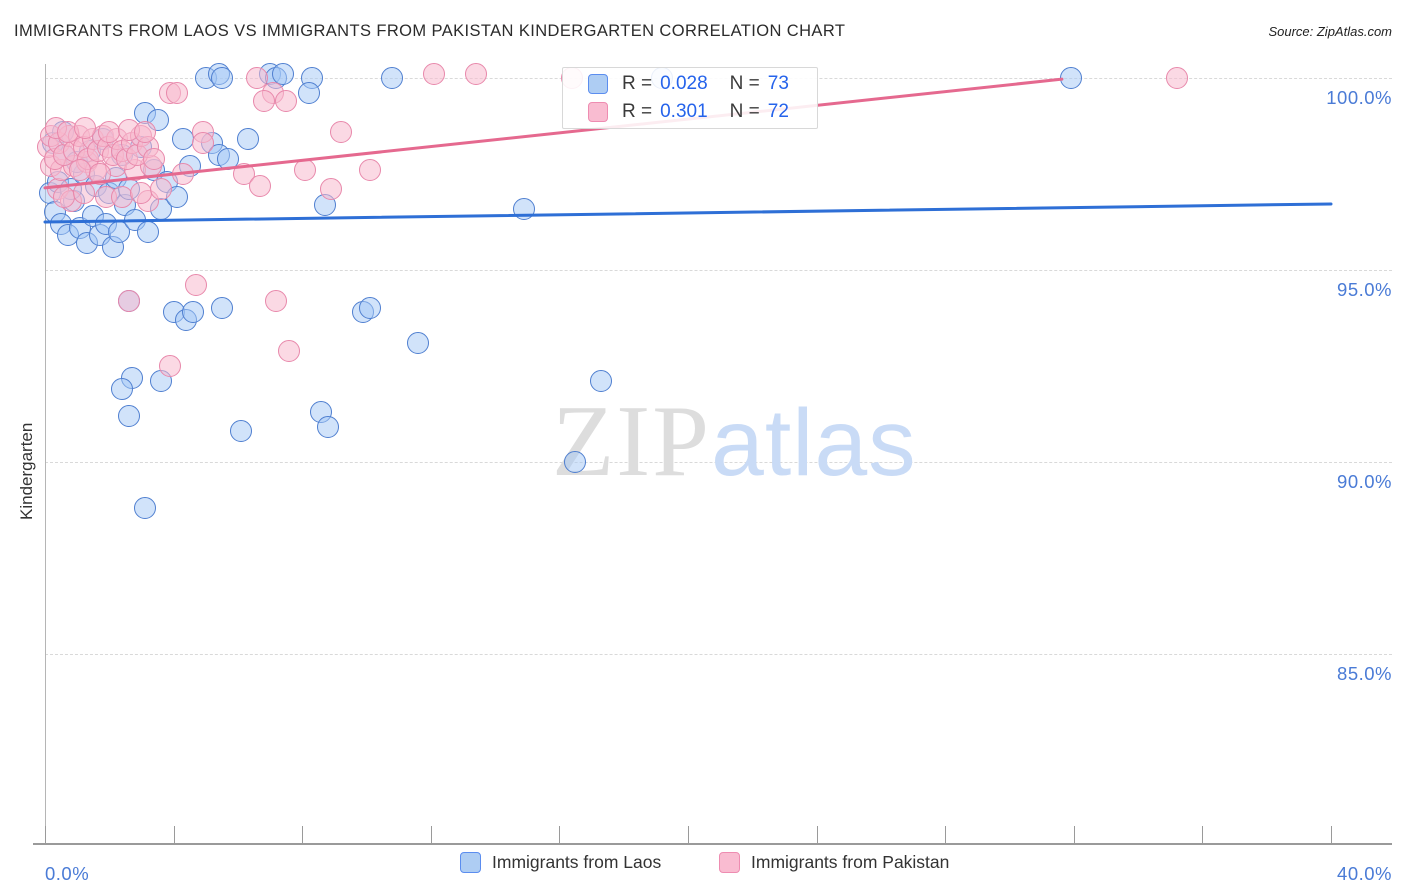 This screenshot has height=892, width=1406. I want to click on y-tick-label-100: 100.0%, so click(1359, 97).